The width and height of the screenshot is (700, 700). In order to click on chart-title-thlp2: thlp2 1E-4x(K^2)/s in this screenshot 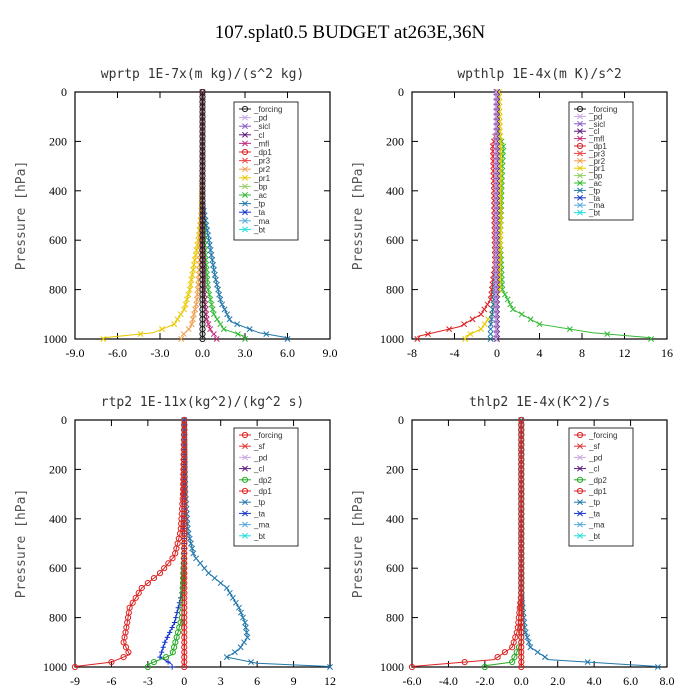, I will do `click(539, 402)`.